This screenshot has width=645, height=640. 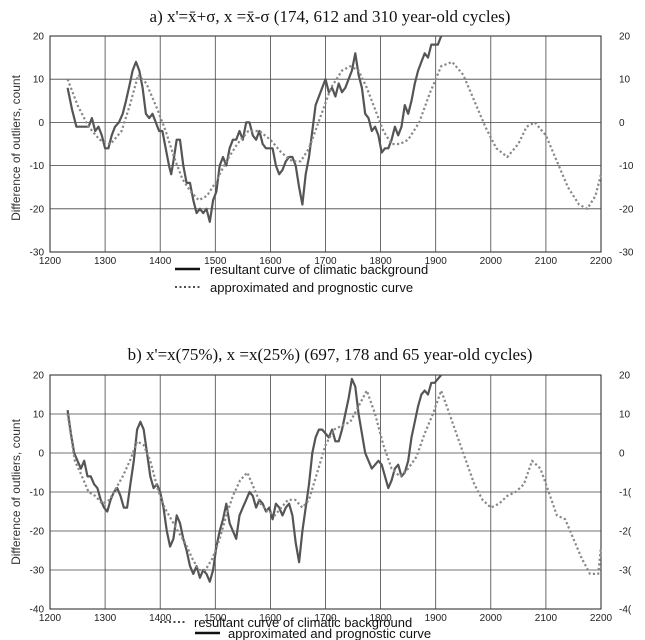 I want to click on panel-b-legend-label-1: resultant curve of climatic background, so click(x=303, y=622).